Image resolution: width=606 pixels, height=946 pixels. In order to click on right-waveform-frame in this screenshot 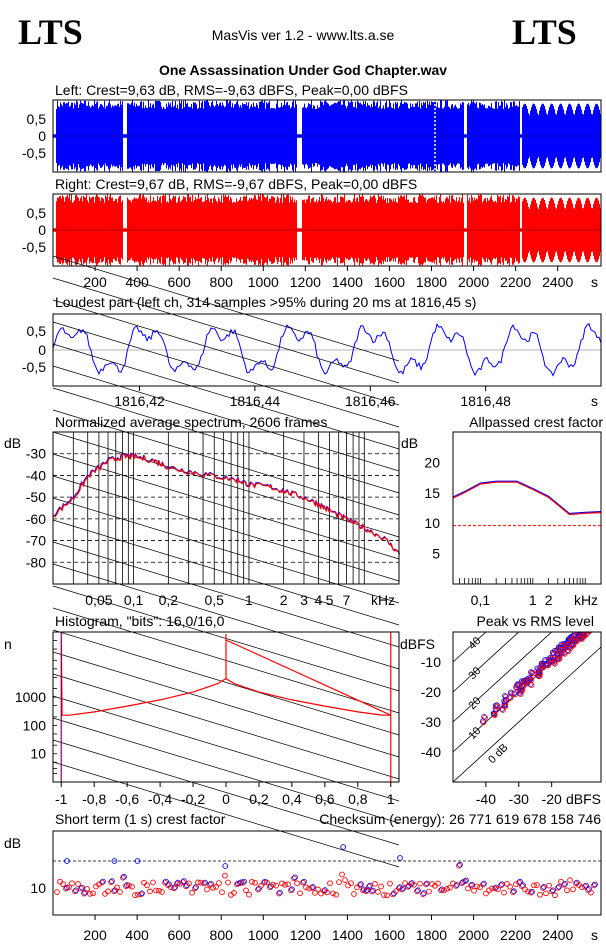, I will do `click(327, 230)`.